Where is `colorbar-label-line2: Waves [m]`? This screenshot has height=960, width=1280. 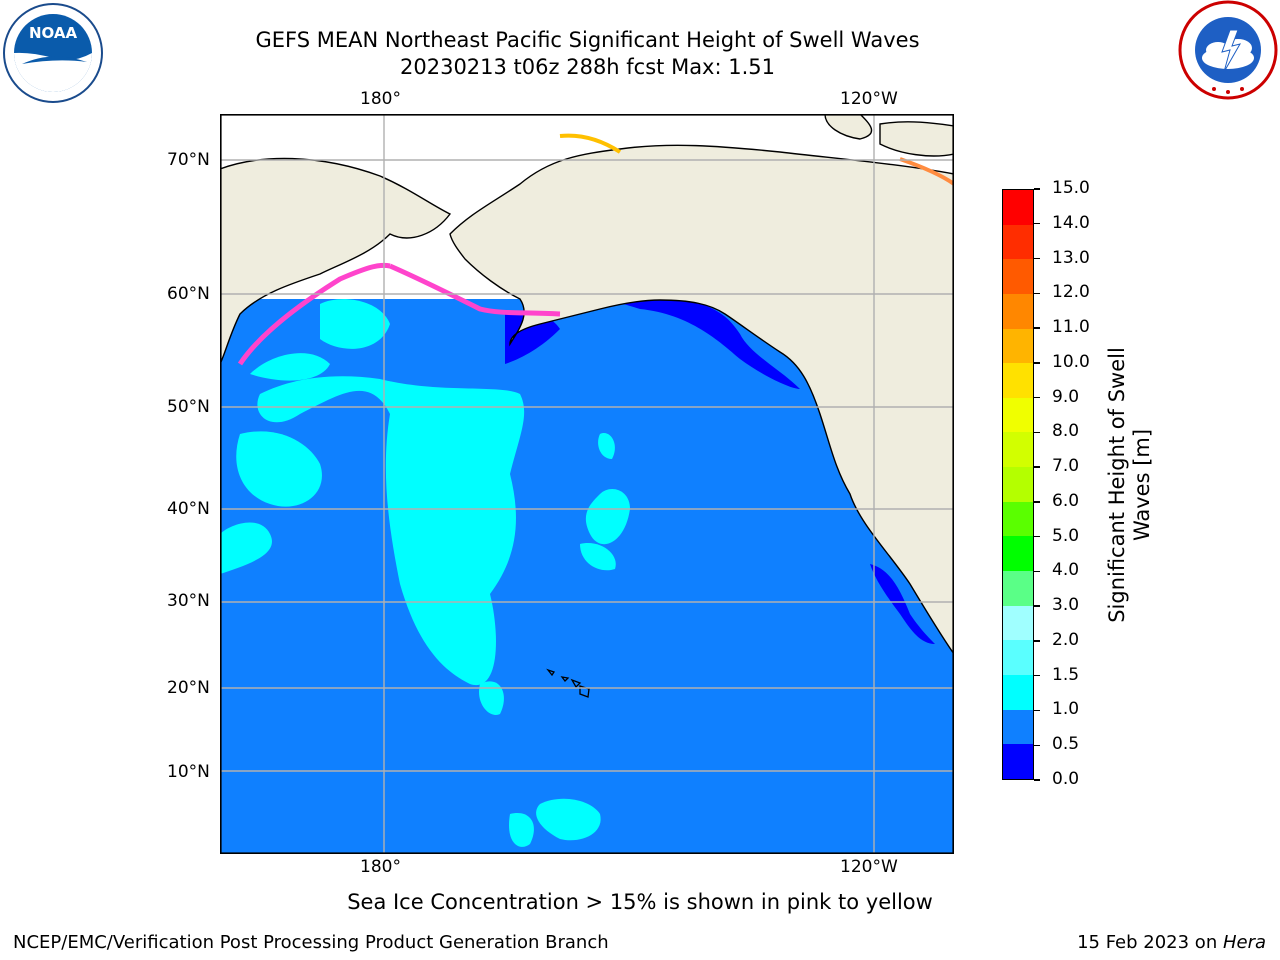
colorbar-label-line2: Waves [m] is located at coordinates (1142, 485).